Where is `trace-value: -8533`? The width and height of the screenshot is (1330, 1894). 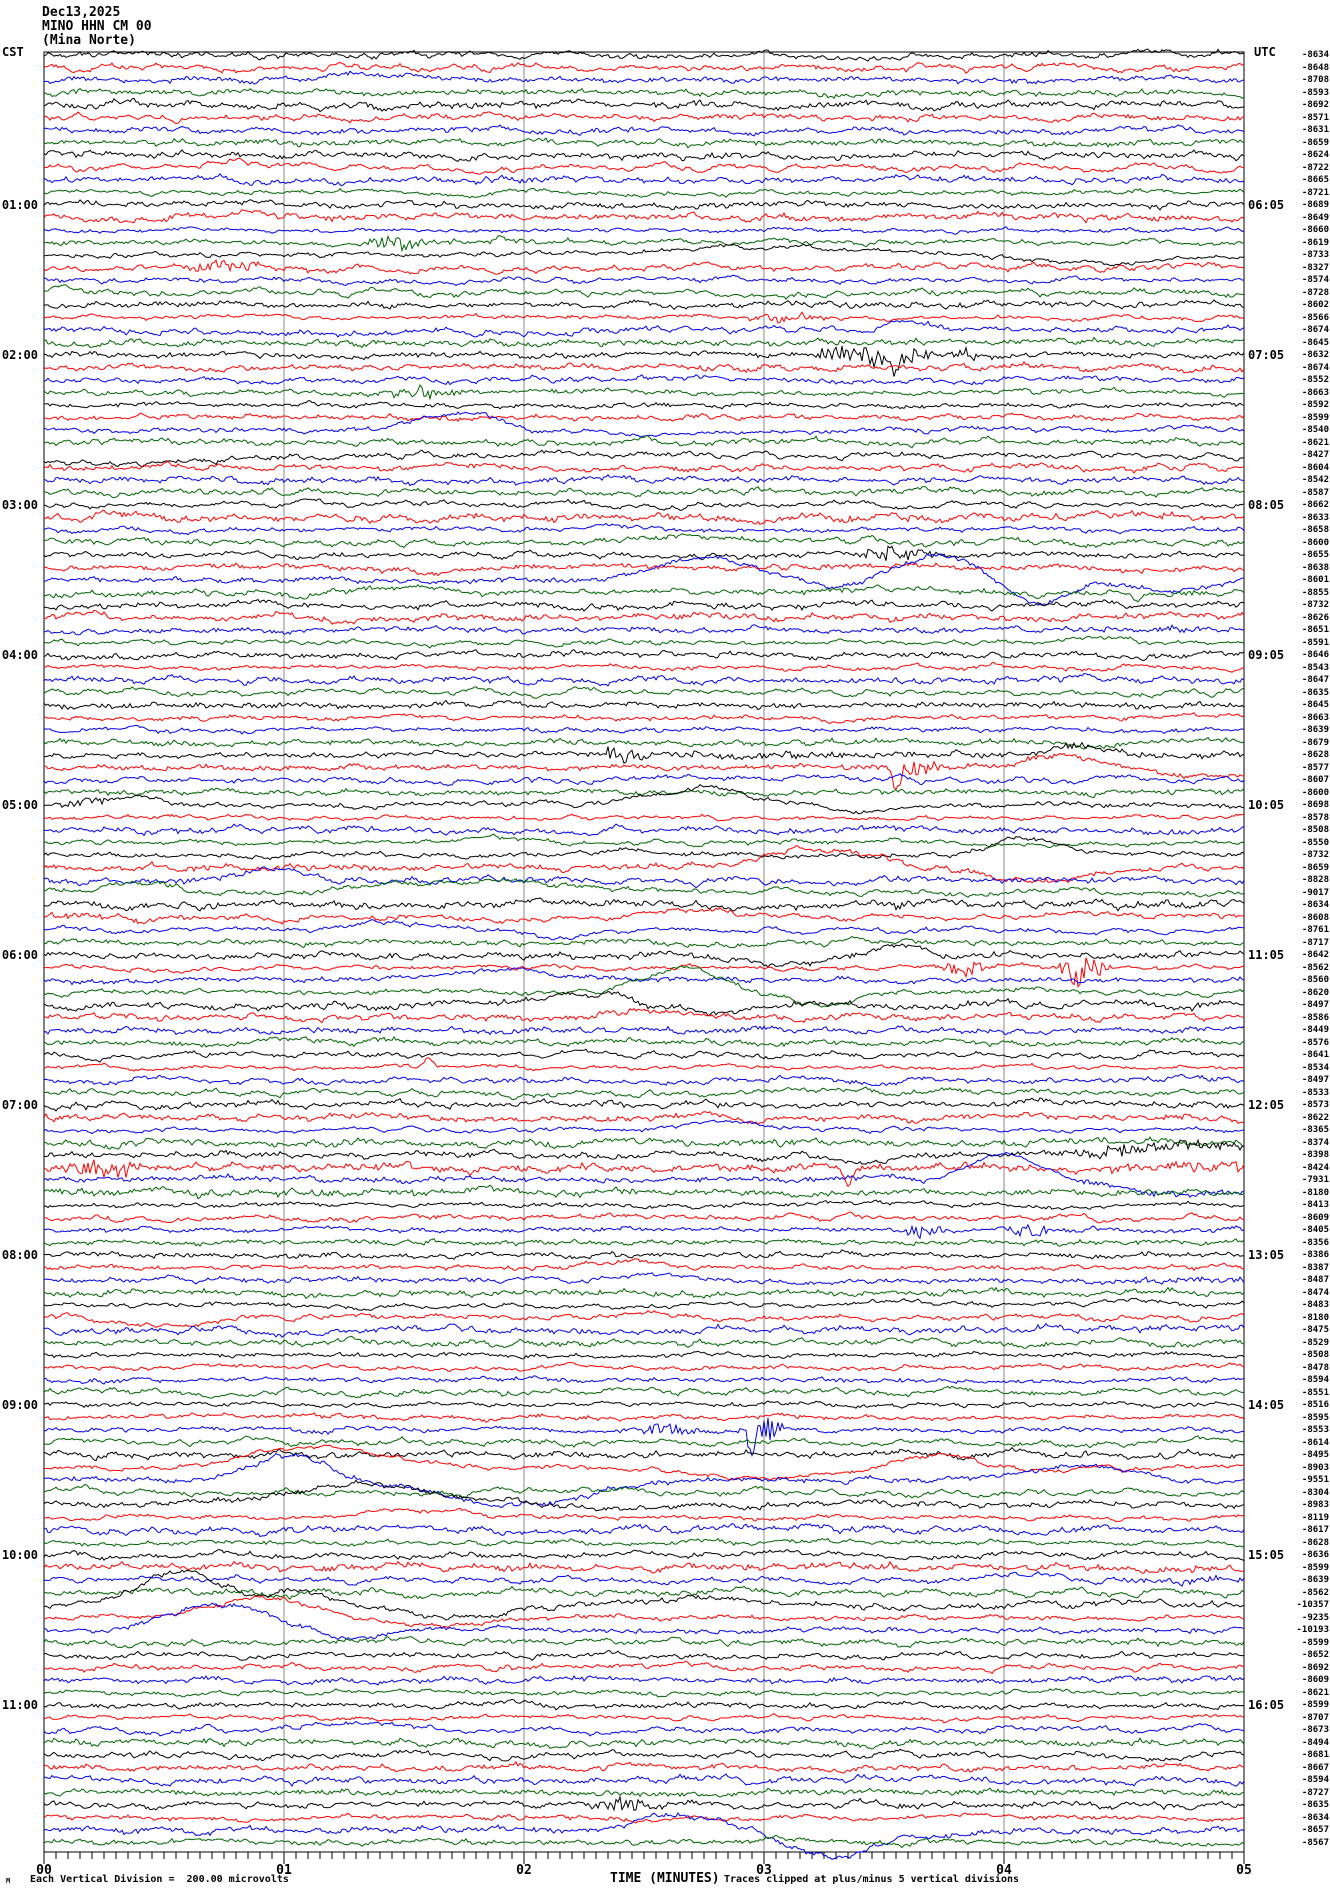 trace-value: -8533 is located at coordinates (1315, 1092).